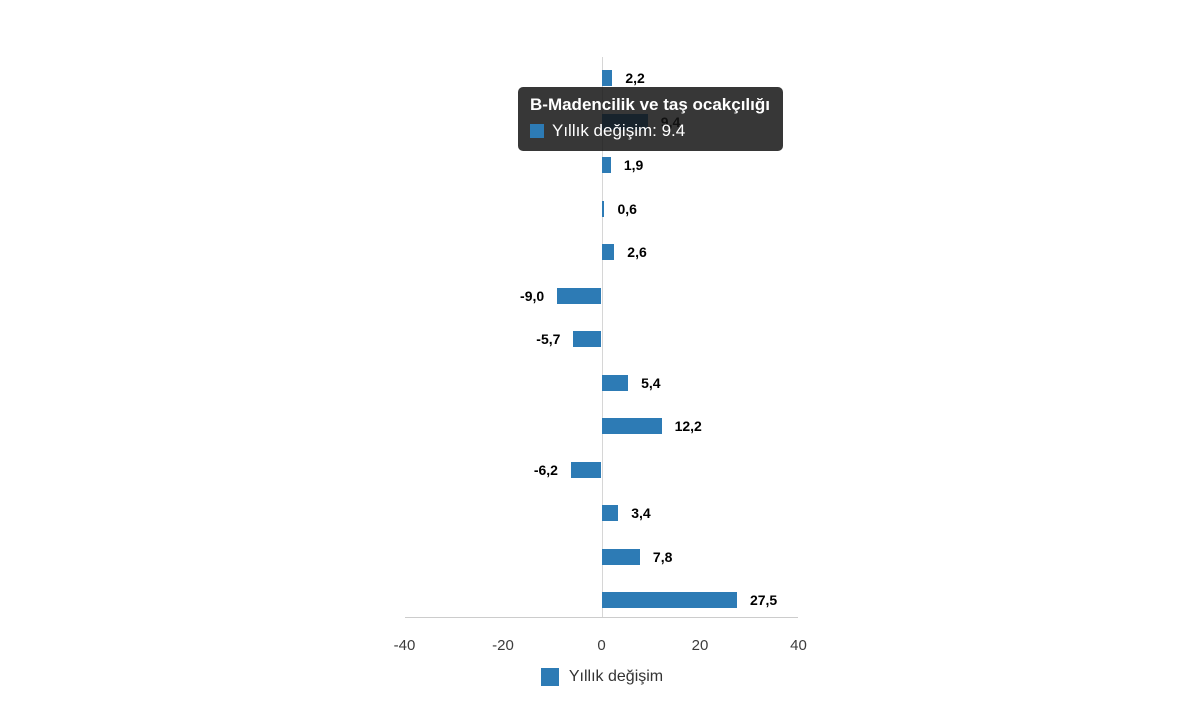 The image size is (1200, 705). Describe the element at coordinates (619, 130) in the screenshot. I see `tooltip-value-label: Yıllık değişim: 9.4` at that location.